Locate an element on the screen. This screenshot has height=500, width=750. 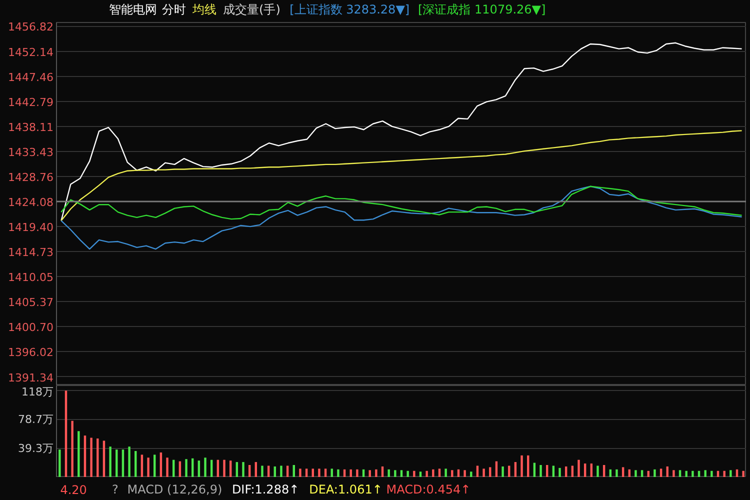
chart-subtitle: 分时 is located at coordinates (174, 9).